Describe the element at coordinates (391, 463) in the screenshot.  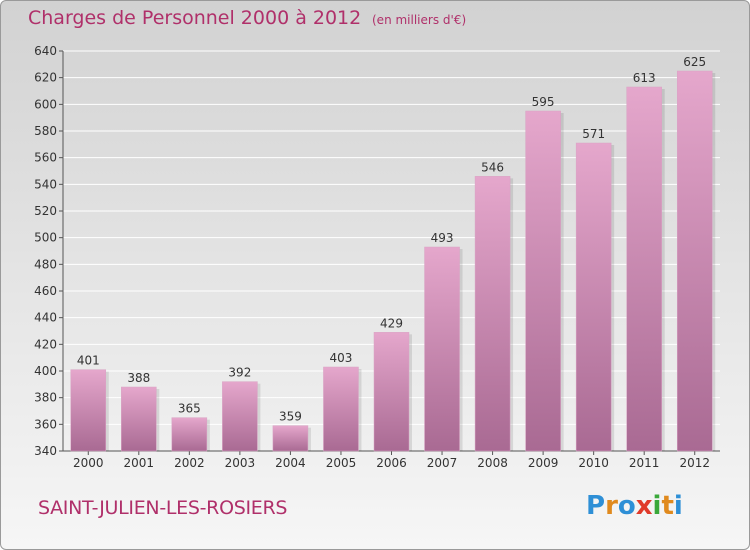
I see `x-tick-label: 2006` at that location.